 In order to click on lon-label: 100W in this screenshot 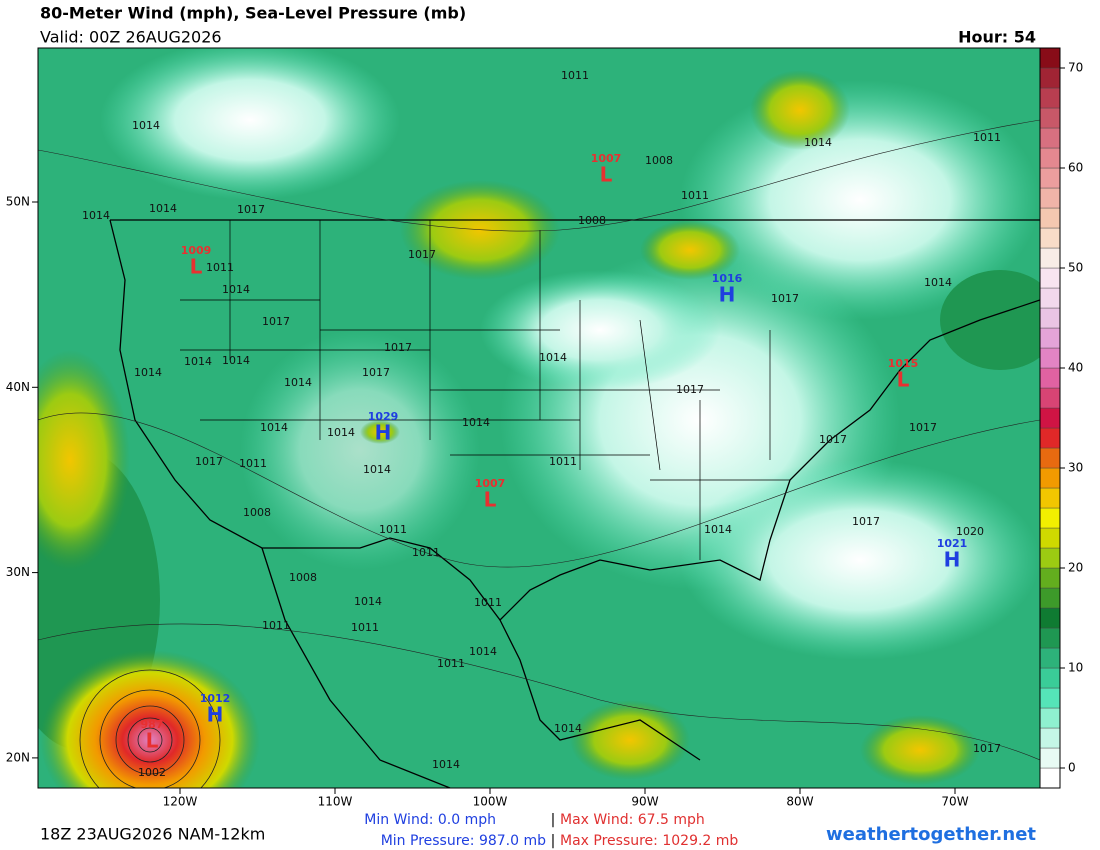, I will do `click(490, 802)`.